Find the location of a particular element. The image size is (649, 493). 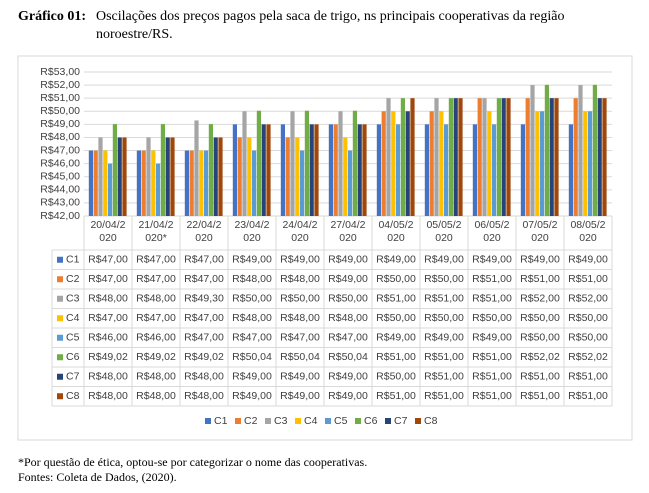

legend-label: C4 is located at coordinates (311, 421).